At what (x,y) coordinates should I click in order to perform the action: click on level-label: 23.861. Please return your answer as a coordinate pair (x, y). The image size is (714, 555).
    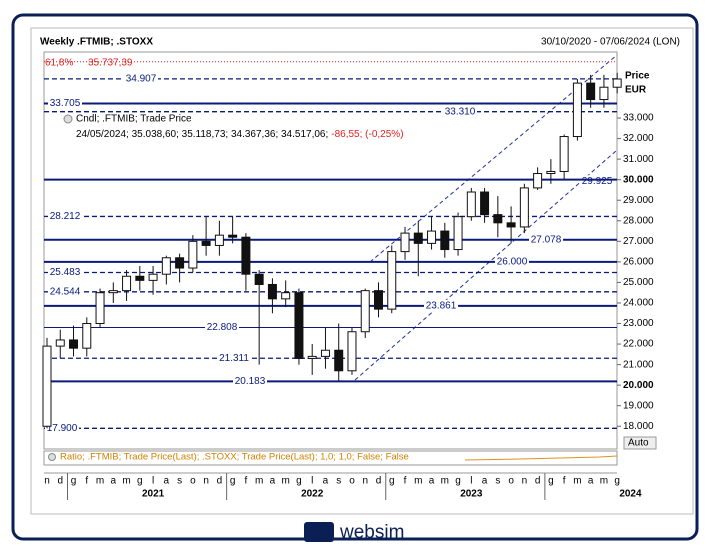
    Looking at the image, I should click on (441, 305).